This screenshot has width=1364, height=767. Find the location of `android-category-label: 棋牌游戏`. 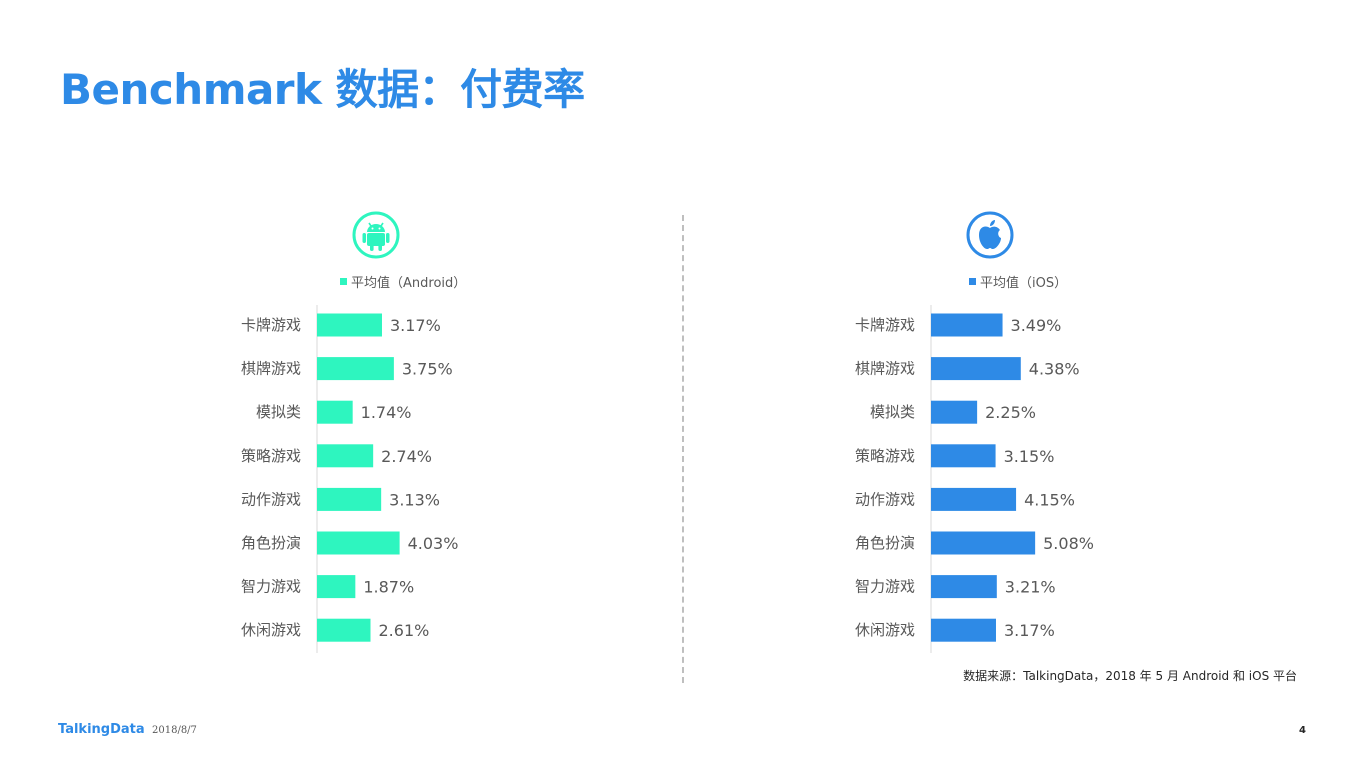

android-category-label: 棋牌游戏 is located at coordinates (271, 369).